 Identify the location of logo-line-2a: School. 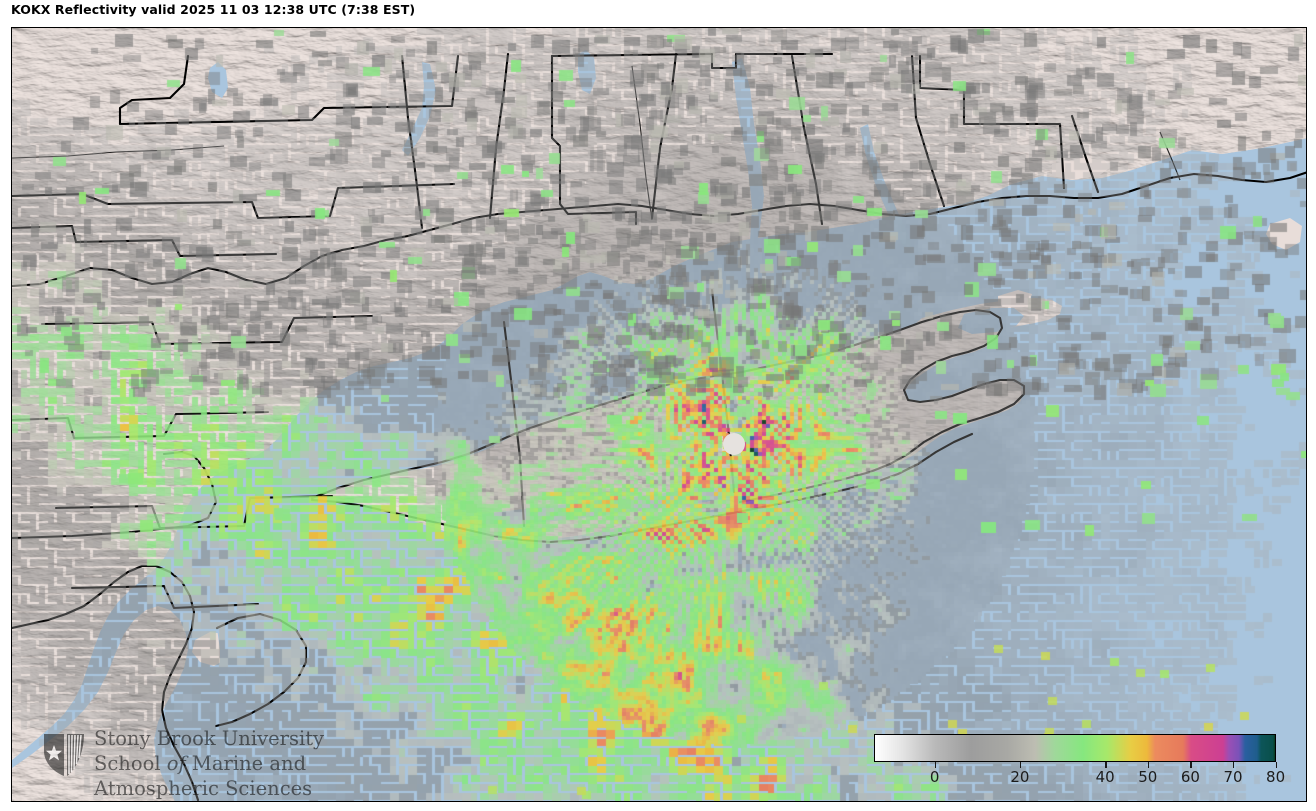
(130, 763).